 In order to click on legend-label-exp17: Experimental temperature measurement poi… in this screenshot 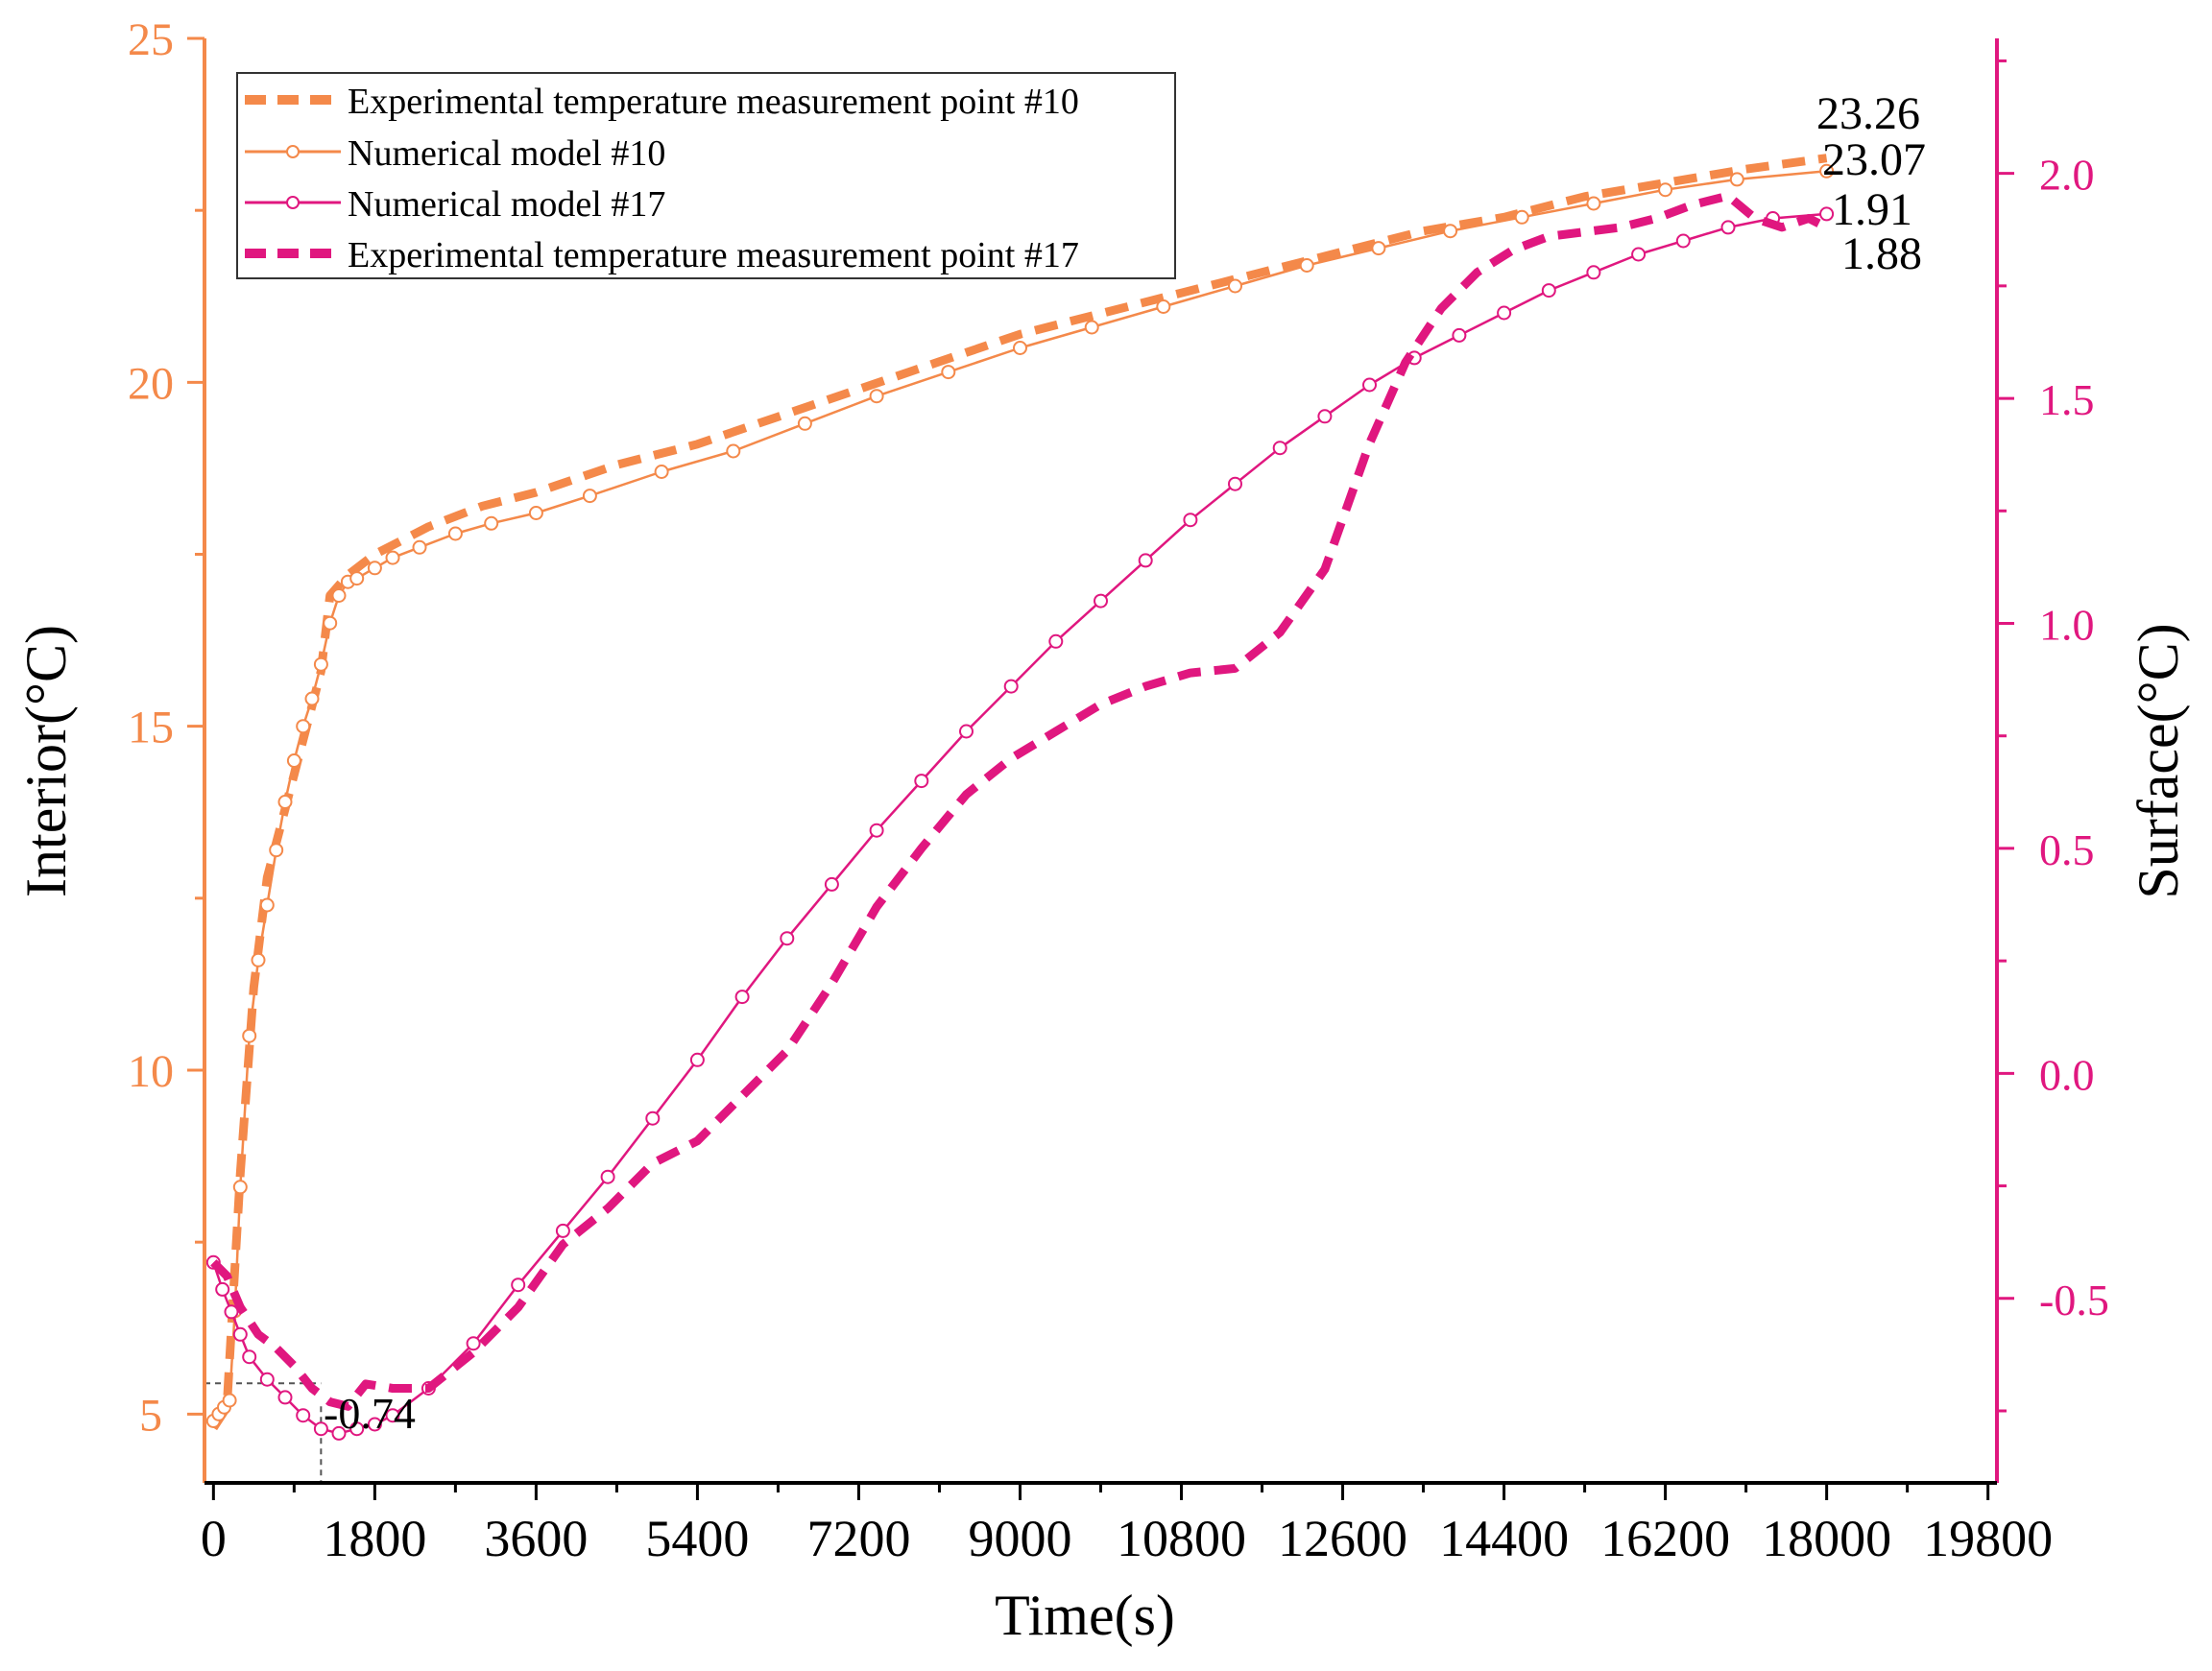, I will do `click(713, 255)`.